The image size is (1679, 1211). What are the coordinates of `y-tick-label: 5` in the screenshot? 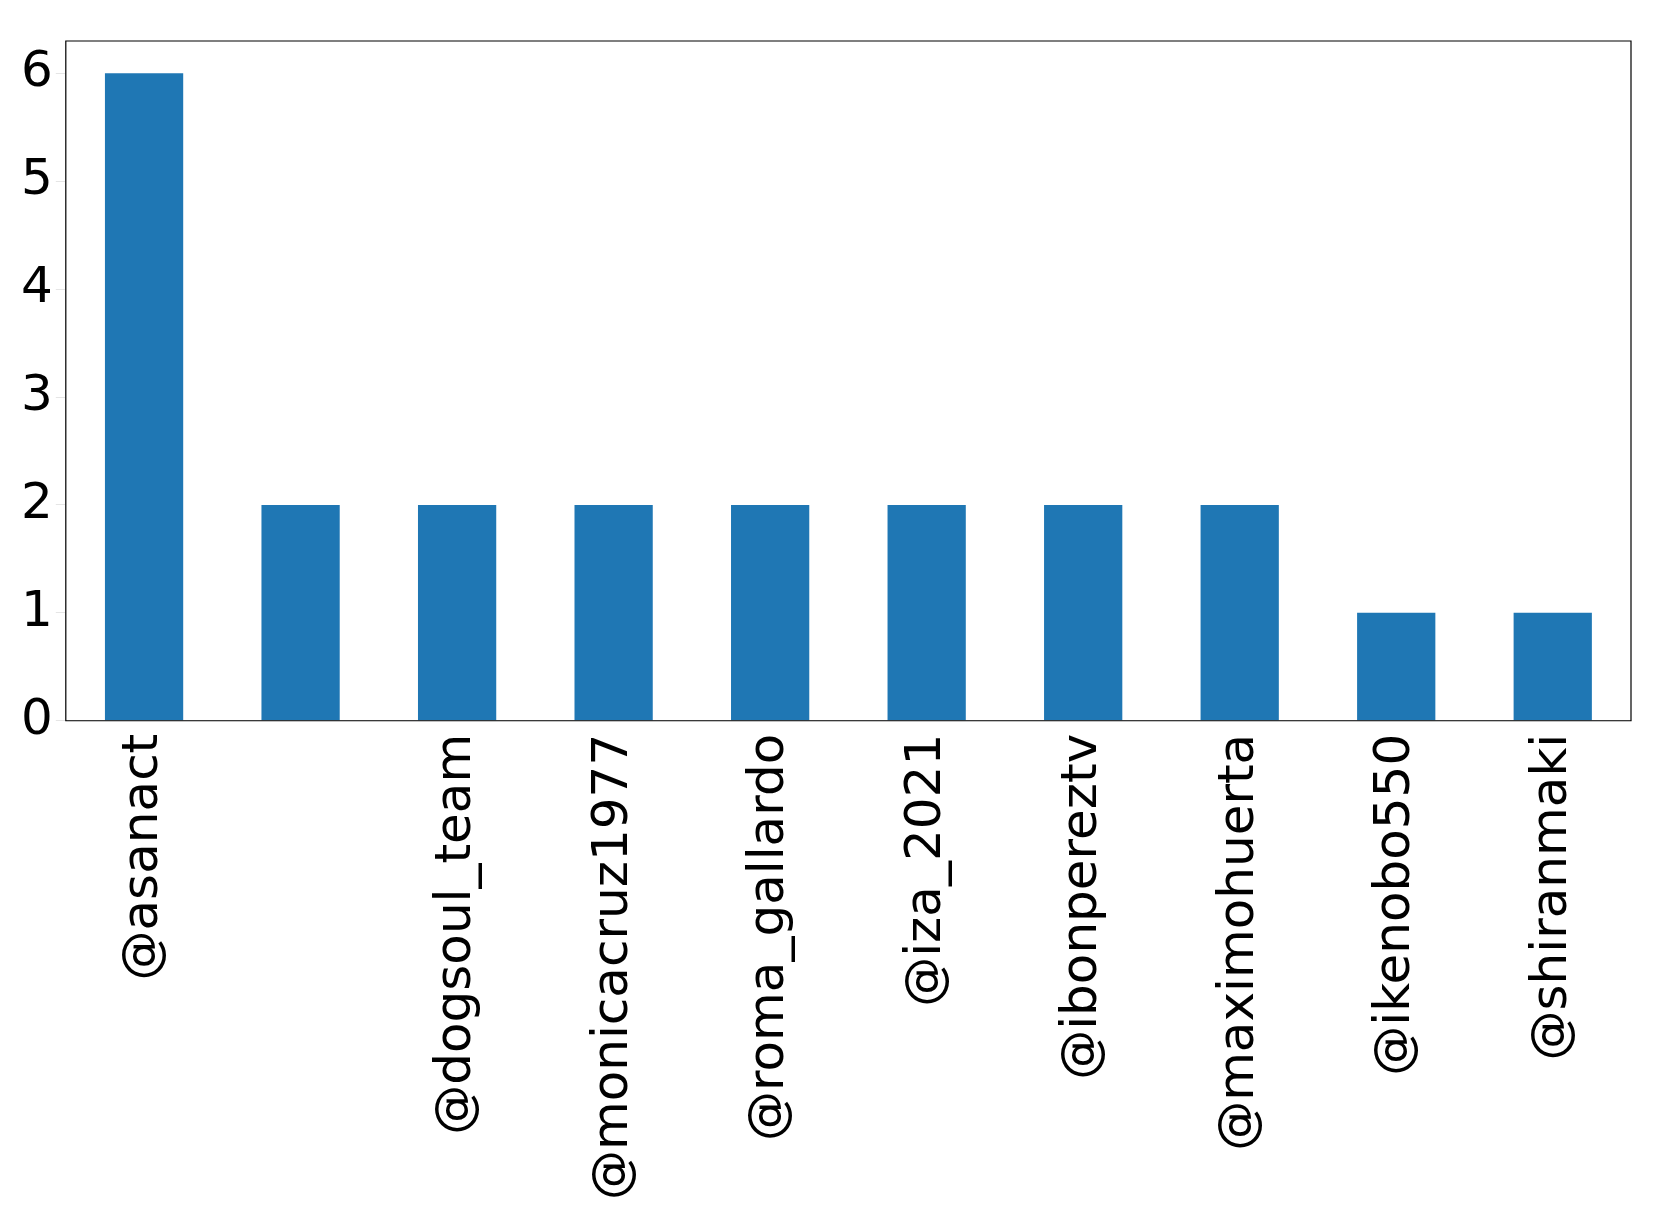 It's located at (37, 177).